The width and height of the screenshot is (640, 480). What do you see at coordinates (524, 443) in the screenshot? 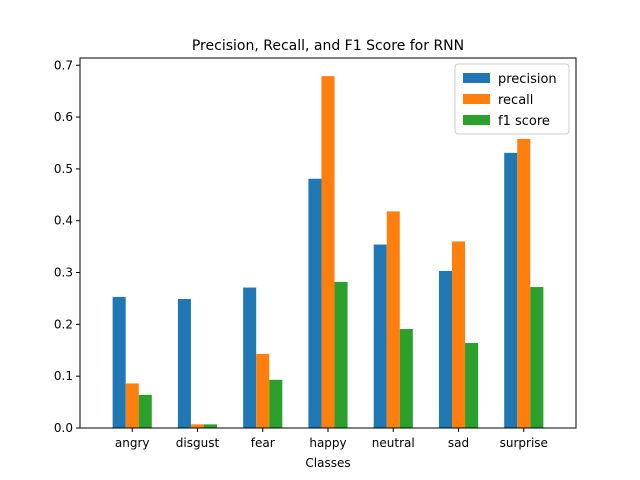
I see `x-tick-label-surprise: surprise` at bounding box center [524, 443].